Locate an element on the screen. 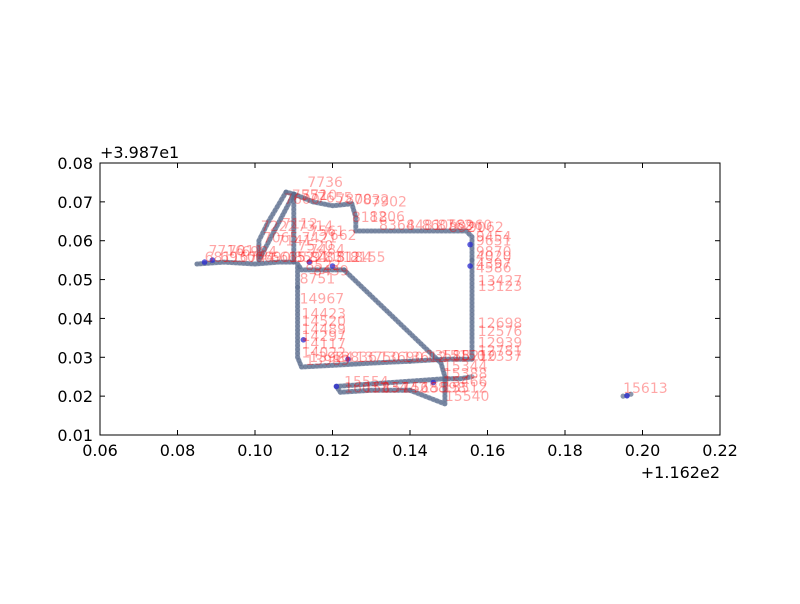 Image resolution: width=800 pixels, height=604 pixels. point-label: 15210 is located at coordinates (475, 356).